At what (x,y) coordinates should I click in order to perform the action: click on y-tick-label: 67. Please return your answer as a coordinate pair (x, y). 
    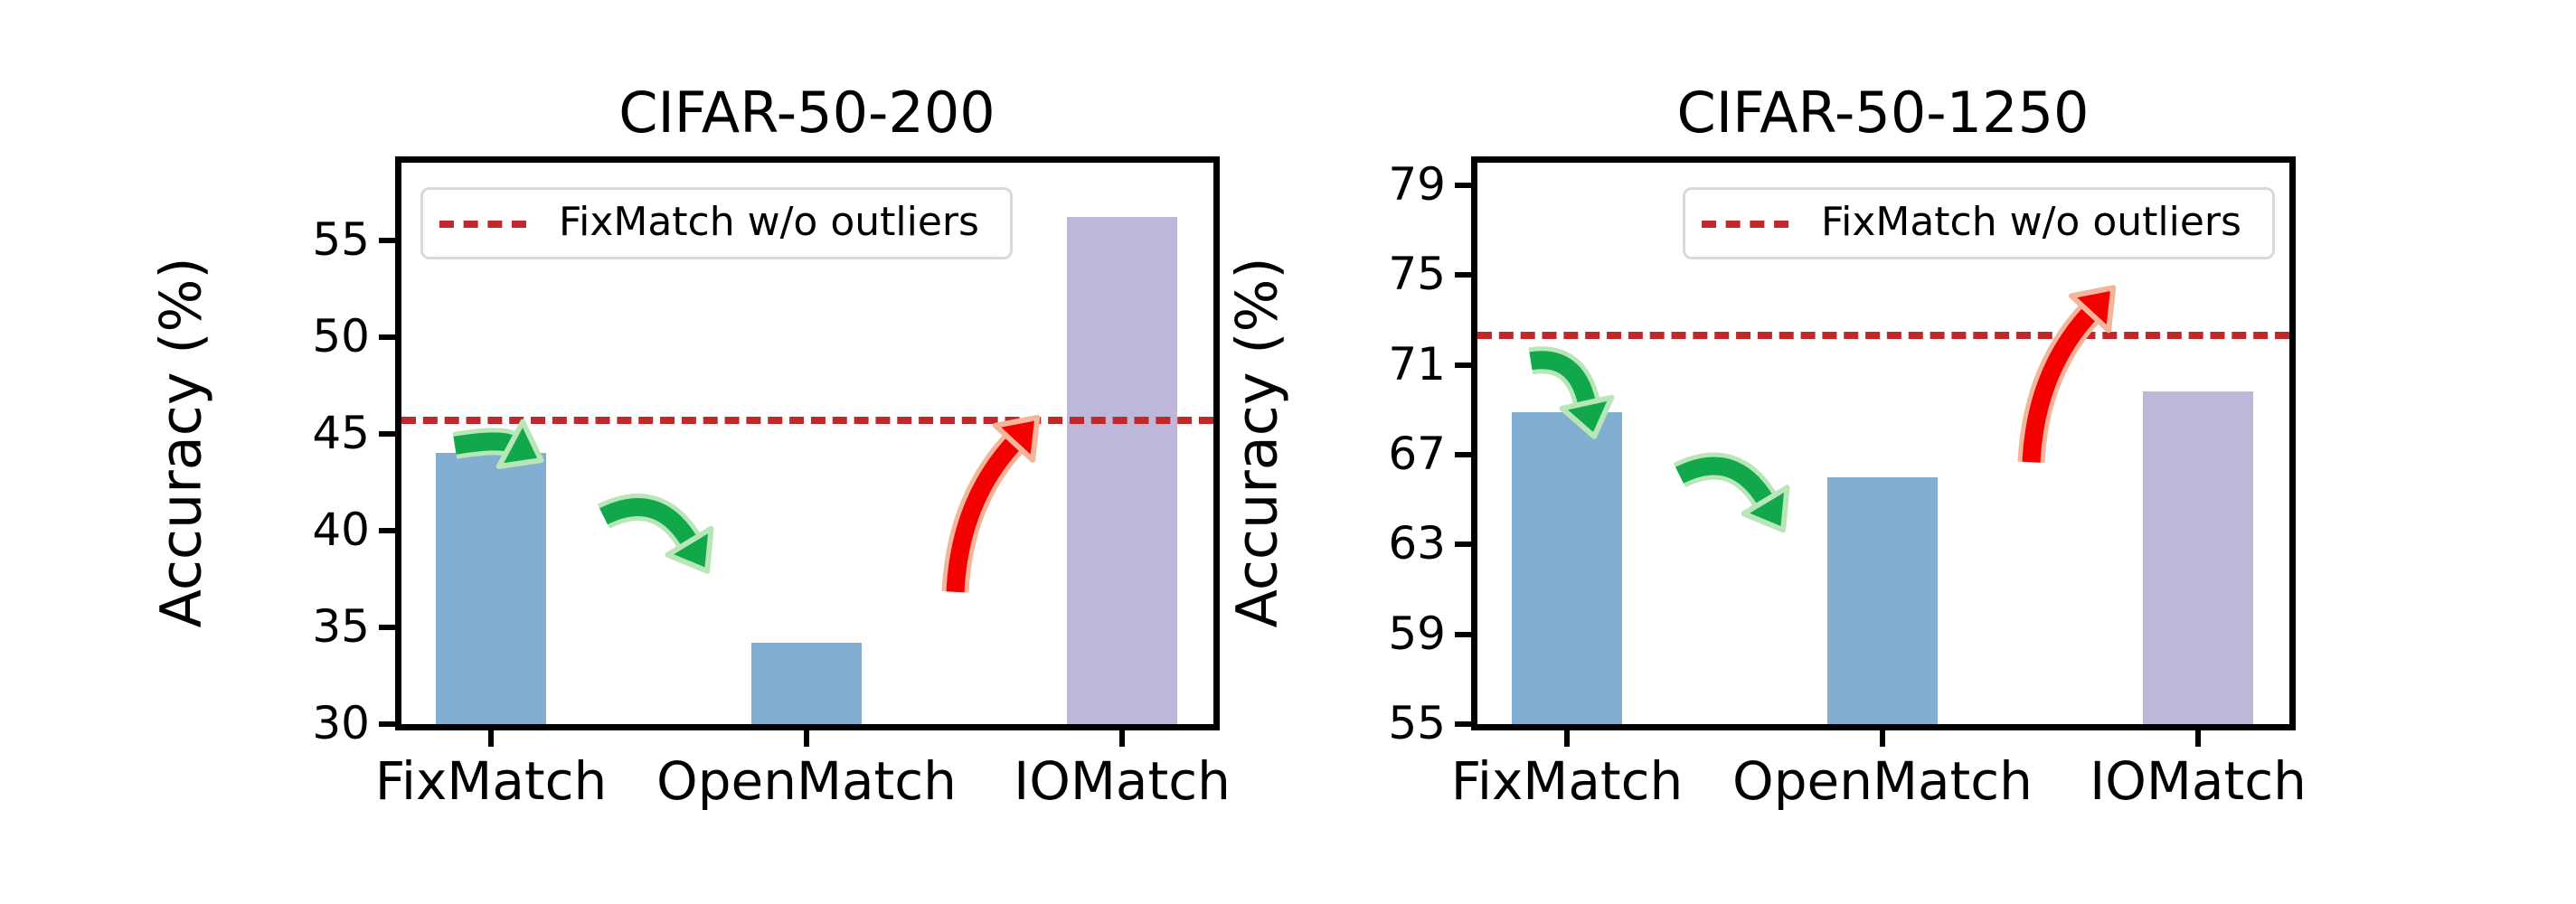
    Looking at the image, I should click on (1417, 453).